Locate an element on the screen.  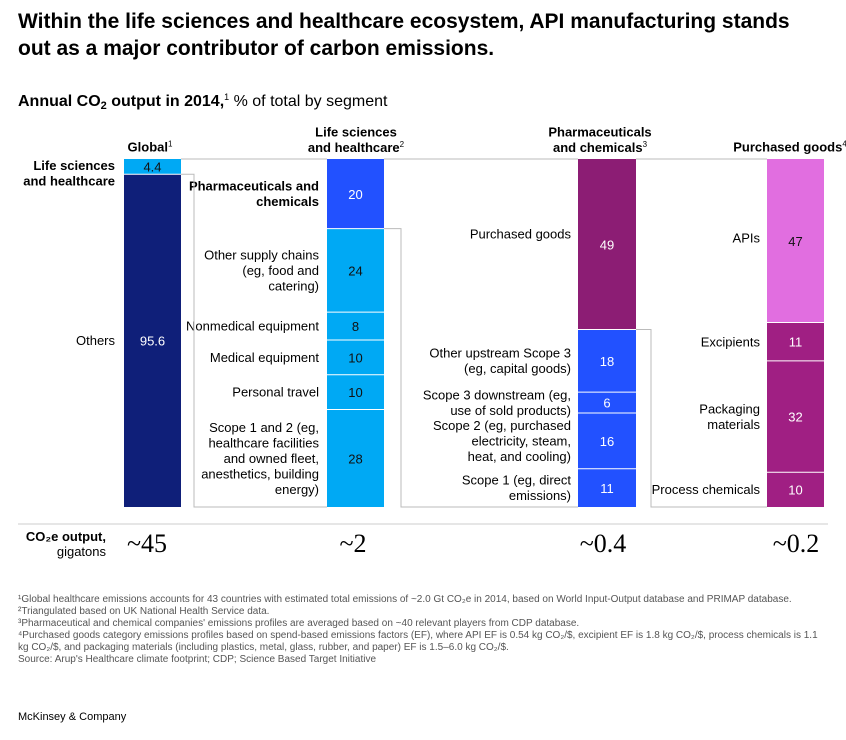
column-header-3: Purchased goods4 is located at coordinates (789, 147).